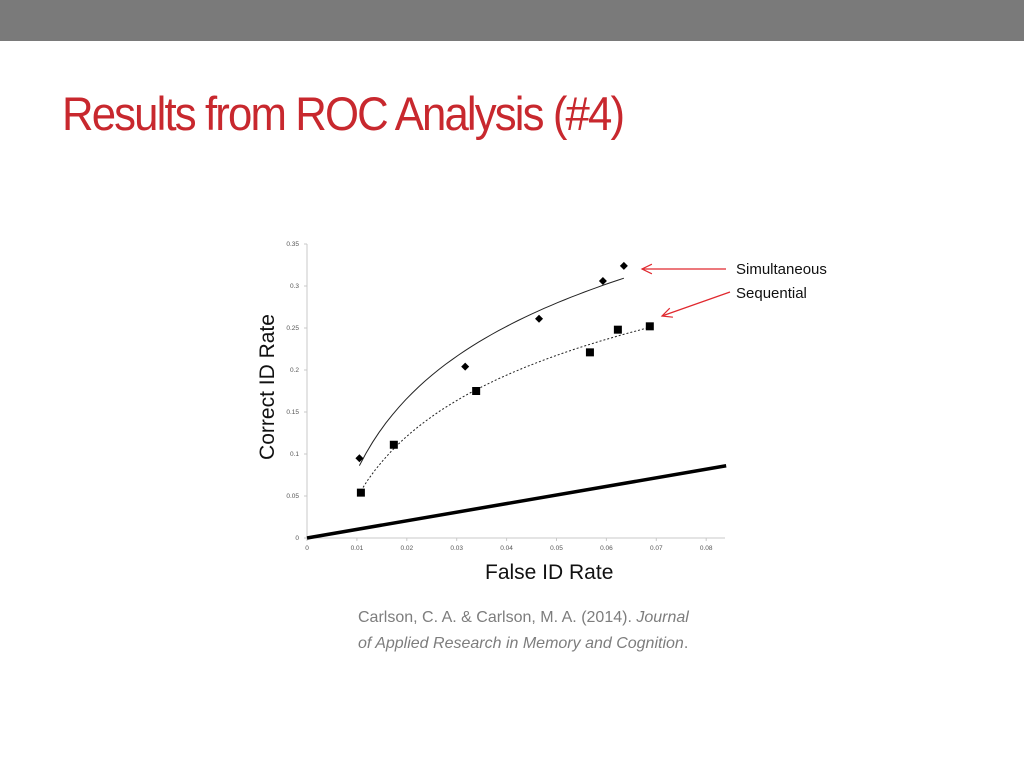 The width and height of the screenshot is (1024, 768). Describe the element at coordinates (292, 412) in the screenshot. I see `y-tick-label: 0.15` at that location.